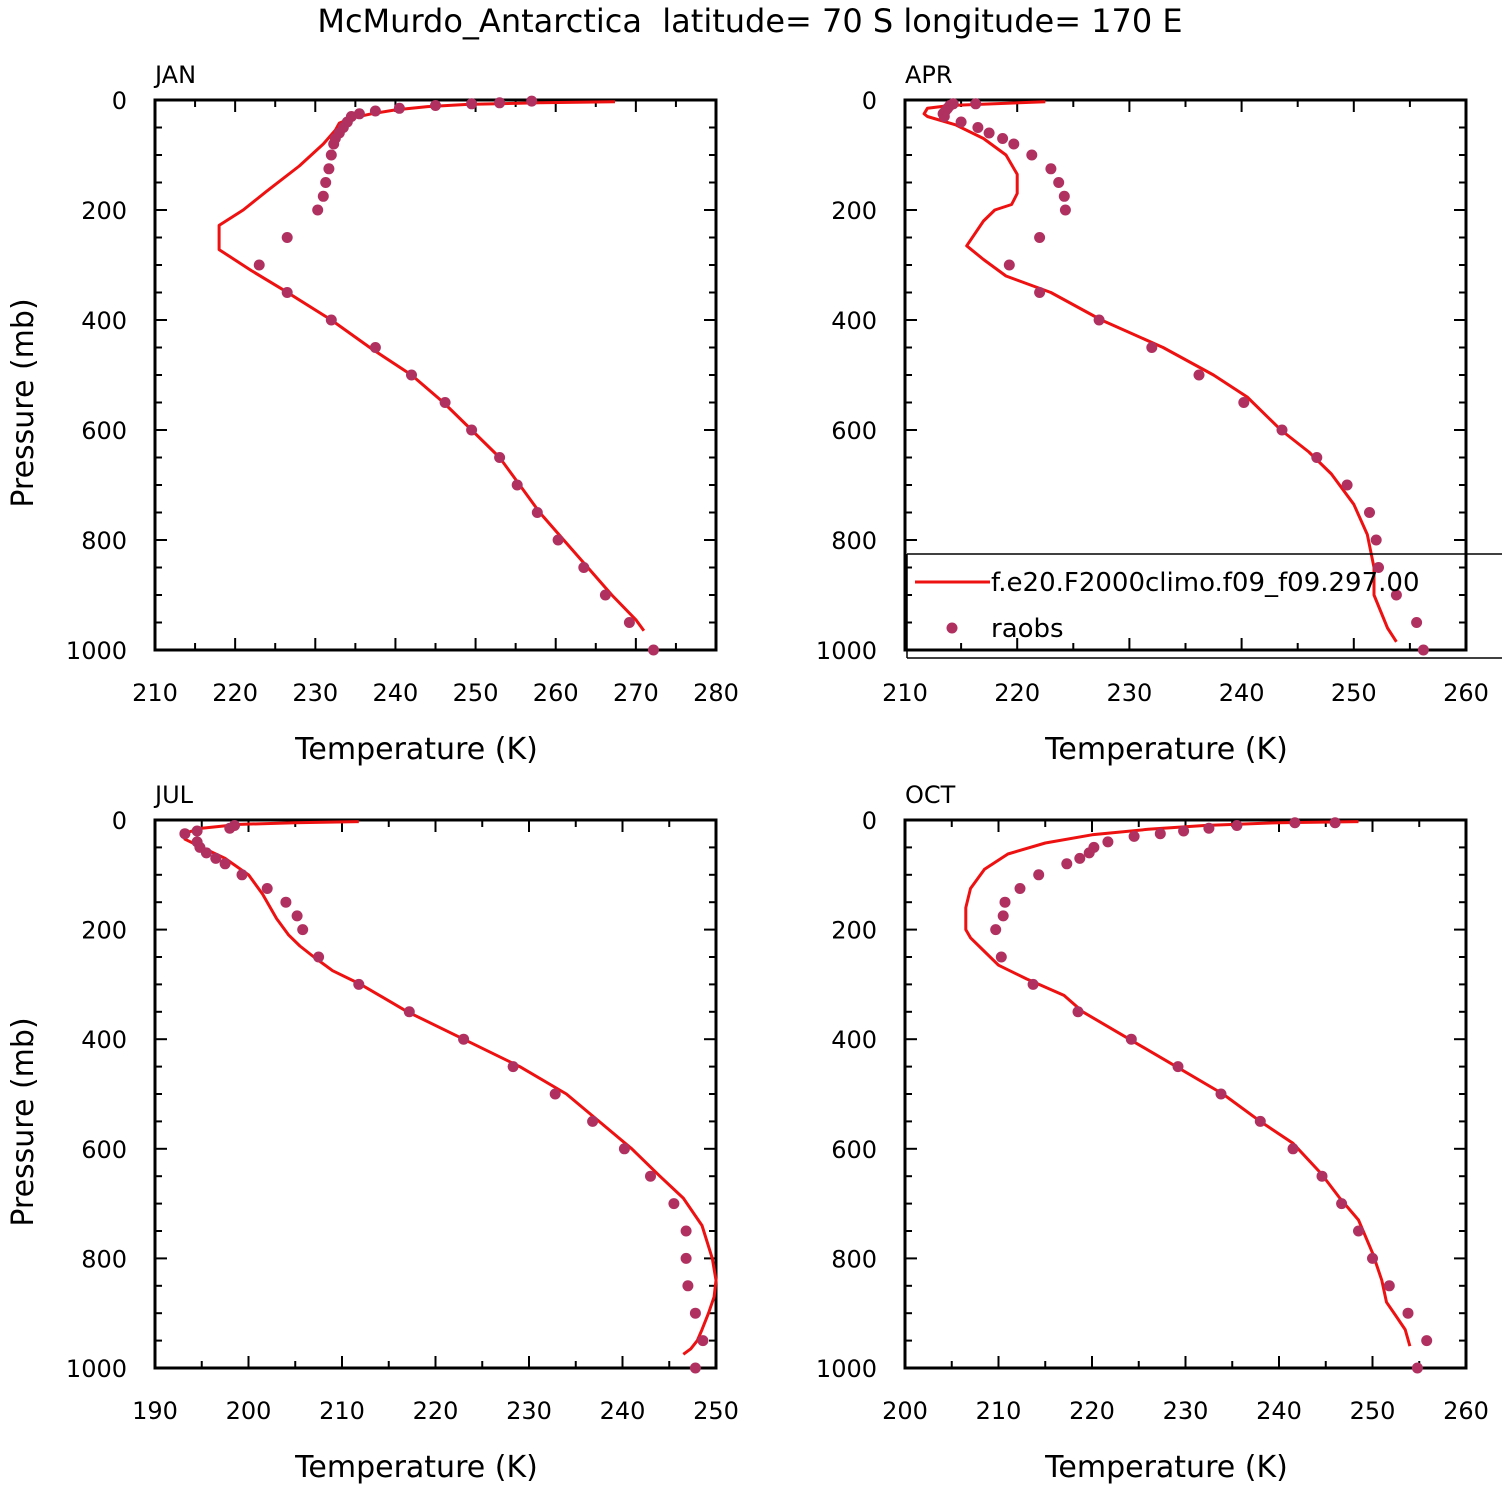 The width and height of the screenshot is (1504, 1492). What do you see at coordinates (1242, 693) in the screenshot?
I see `x-tick-label: 240` at bounding box center [1242, 693].